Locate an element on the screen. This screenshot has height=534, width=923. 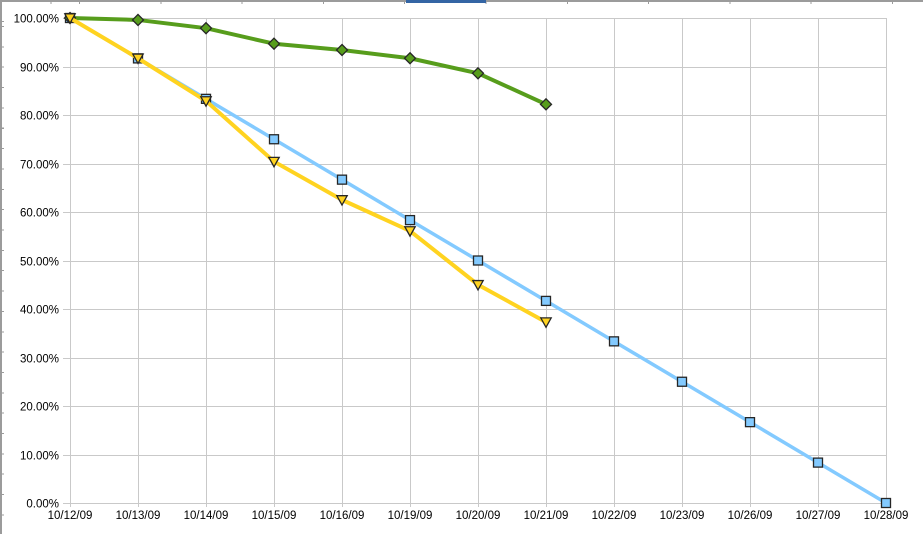
x-axis-label: 10/23/09 is located at coordinates (682, 516).